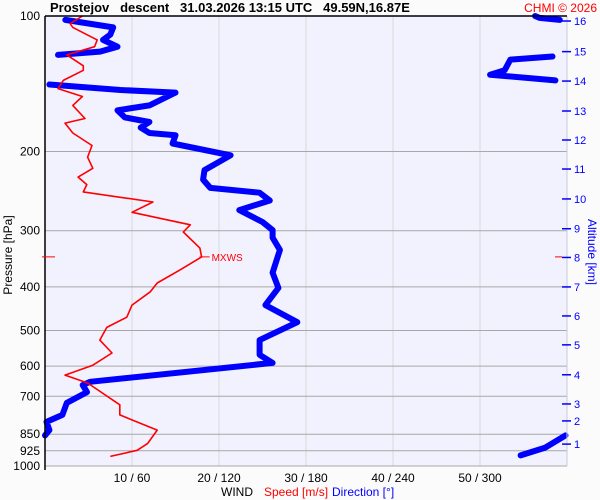  Describe the element at coordinates (30, 231) in the screenshot. I see `pressure-tick-label: 300` at that location.